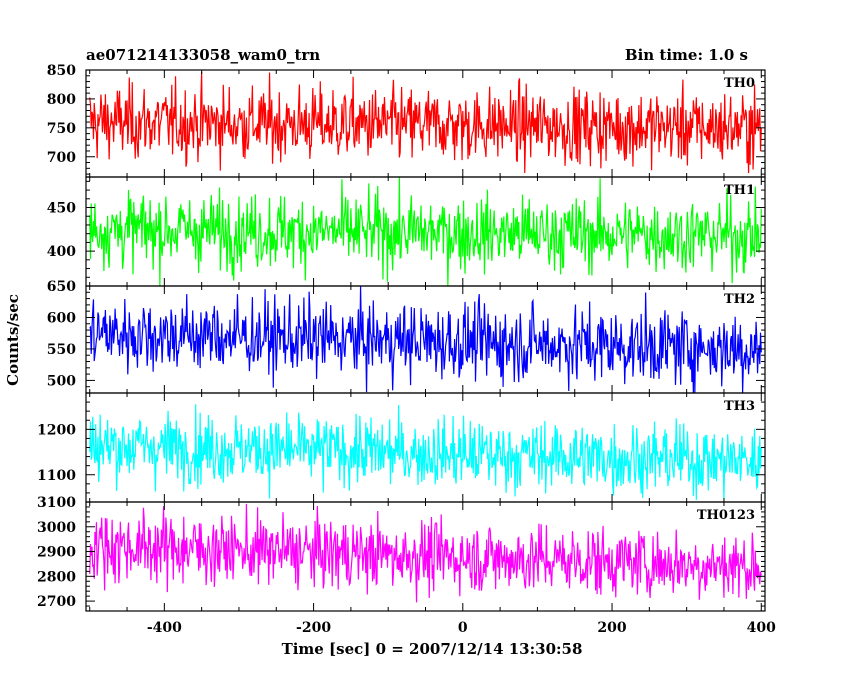 This screenshot has width=850, height=680. I want to click on y-tick-label-th2: 650, so click(61, 287).